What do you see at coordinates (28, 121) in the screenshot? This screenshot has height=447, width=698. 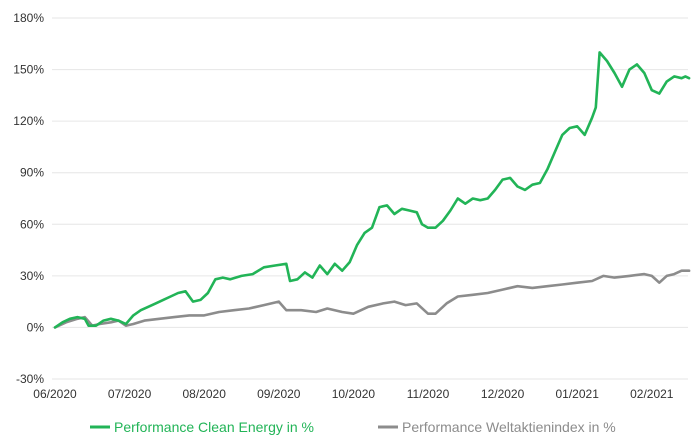 I see `y-tick-label: 120%` at bounding box center [28, 121].